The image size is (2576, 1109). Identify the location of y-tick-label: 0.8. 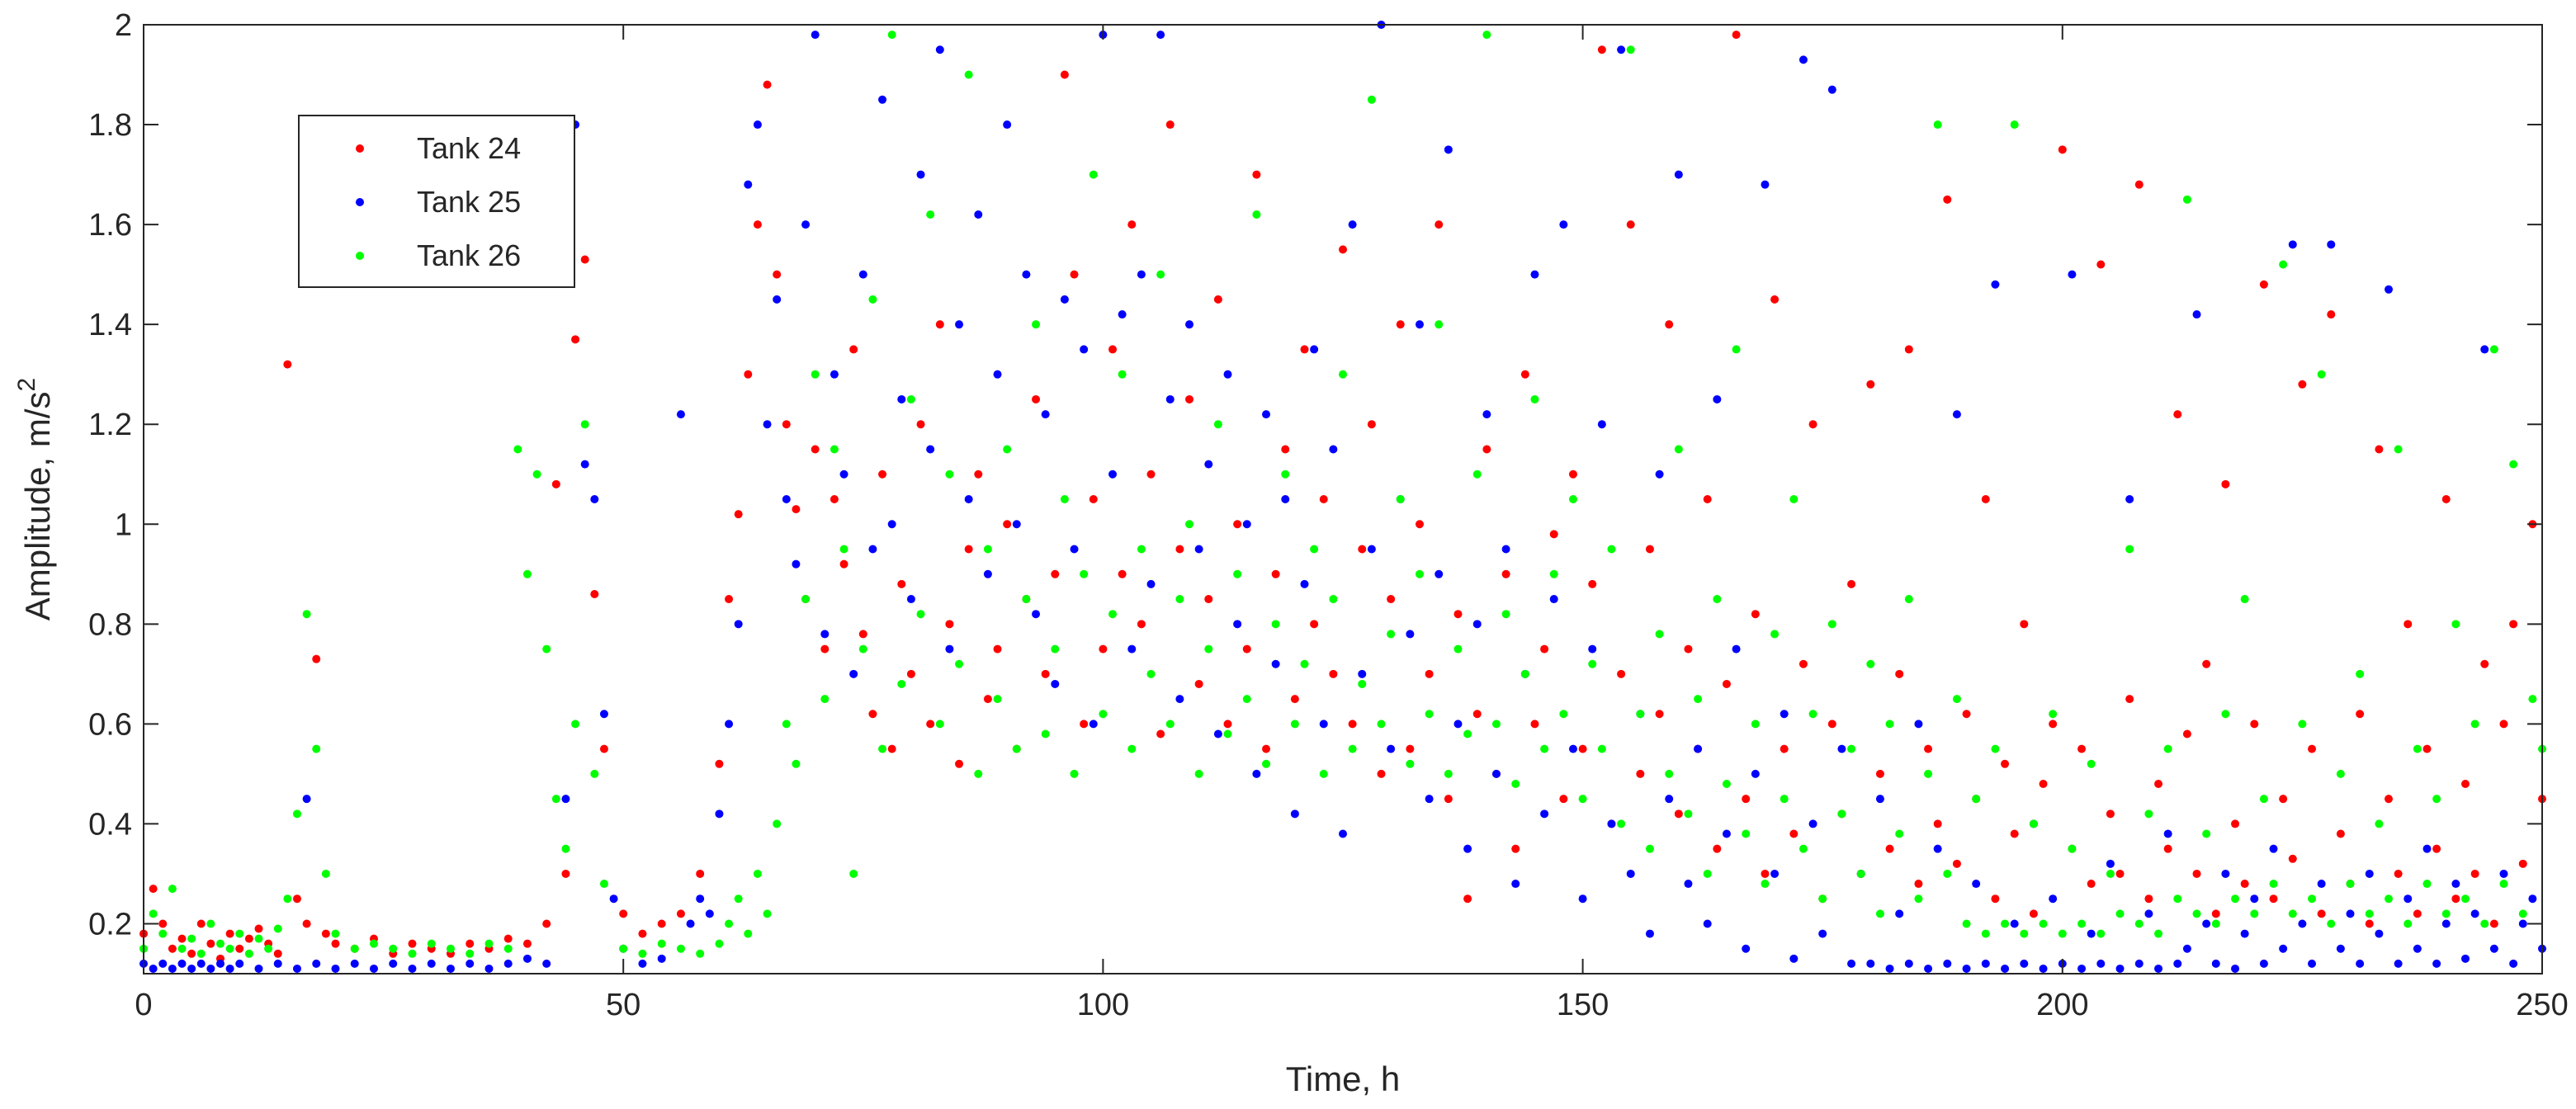
(110, 624).